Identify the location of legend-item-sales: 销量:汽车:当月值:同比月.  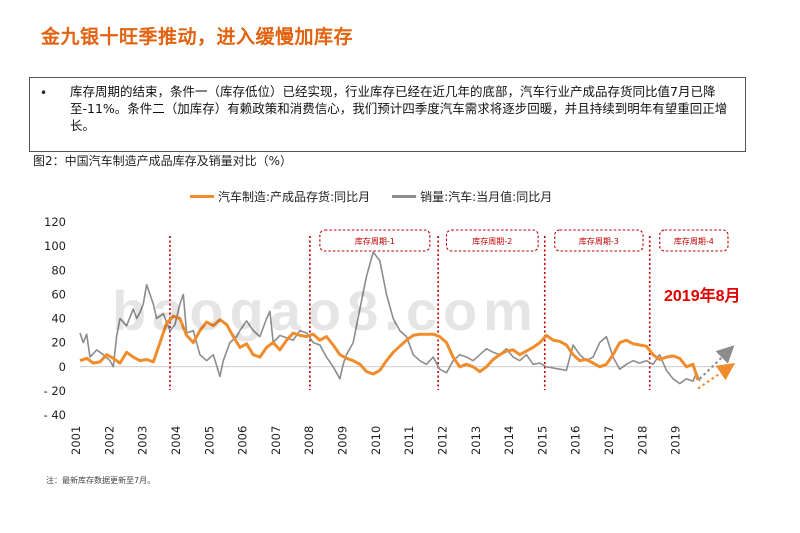
(472, 196).